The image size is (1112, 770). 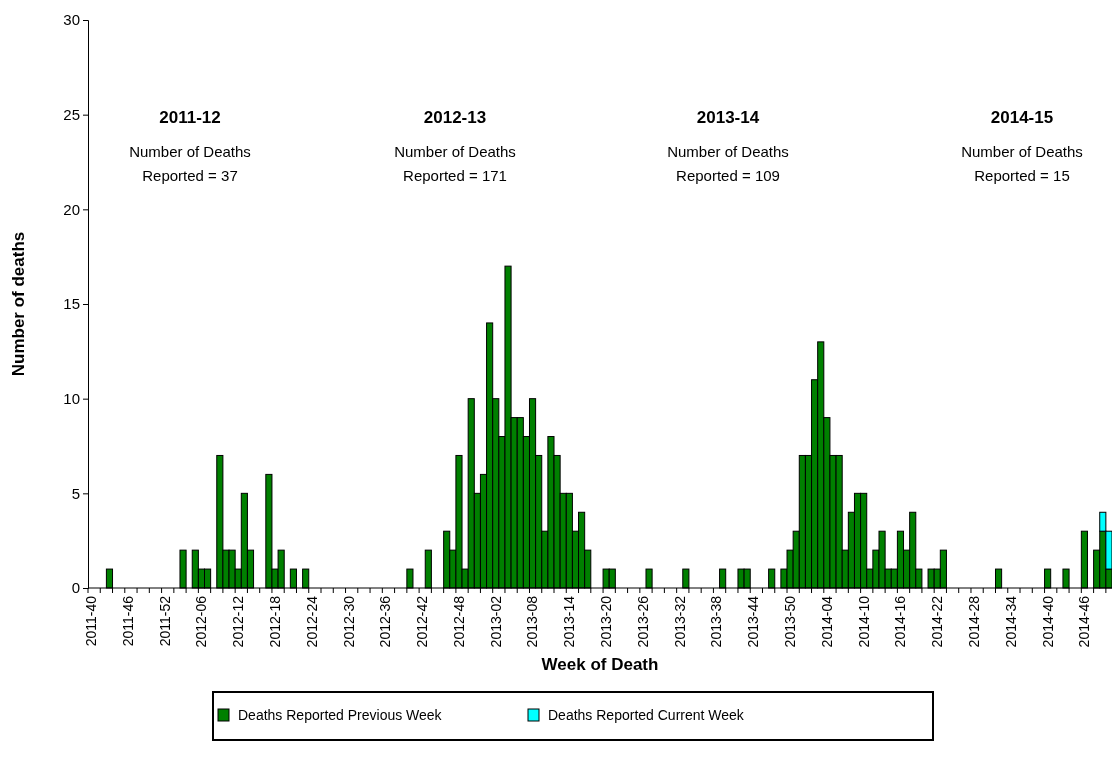 I want to click on annotation: Number of Deaths Reported = 37, so click(x=190, y=163).